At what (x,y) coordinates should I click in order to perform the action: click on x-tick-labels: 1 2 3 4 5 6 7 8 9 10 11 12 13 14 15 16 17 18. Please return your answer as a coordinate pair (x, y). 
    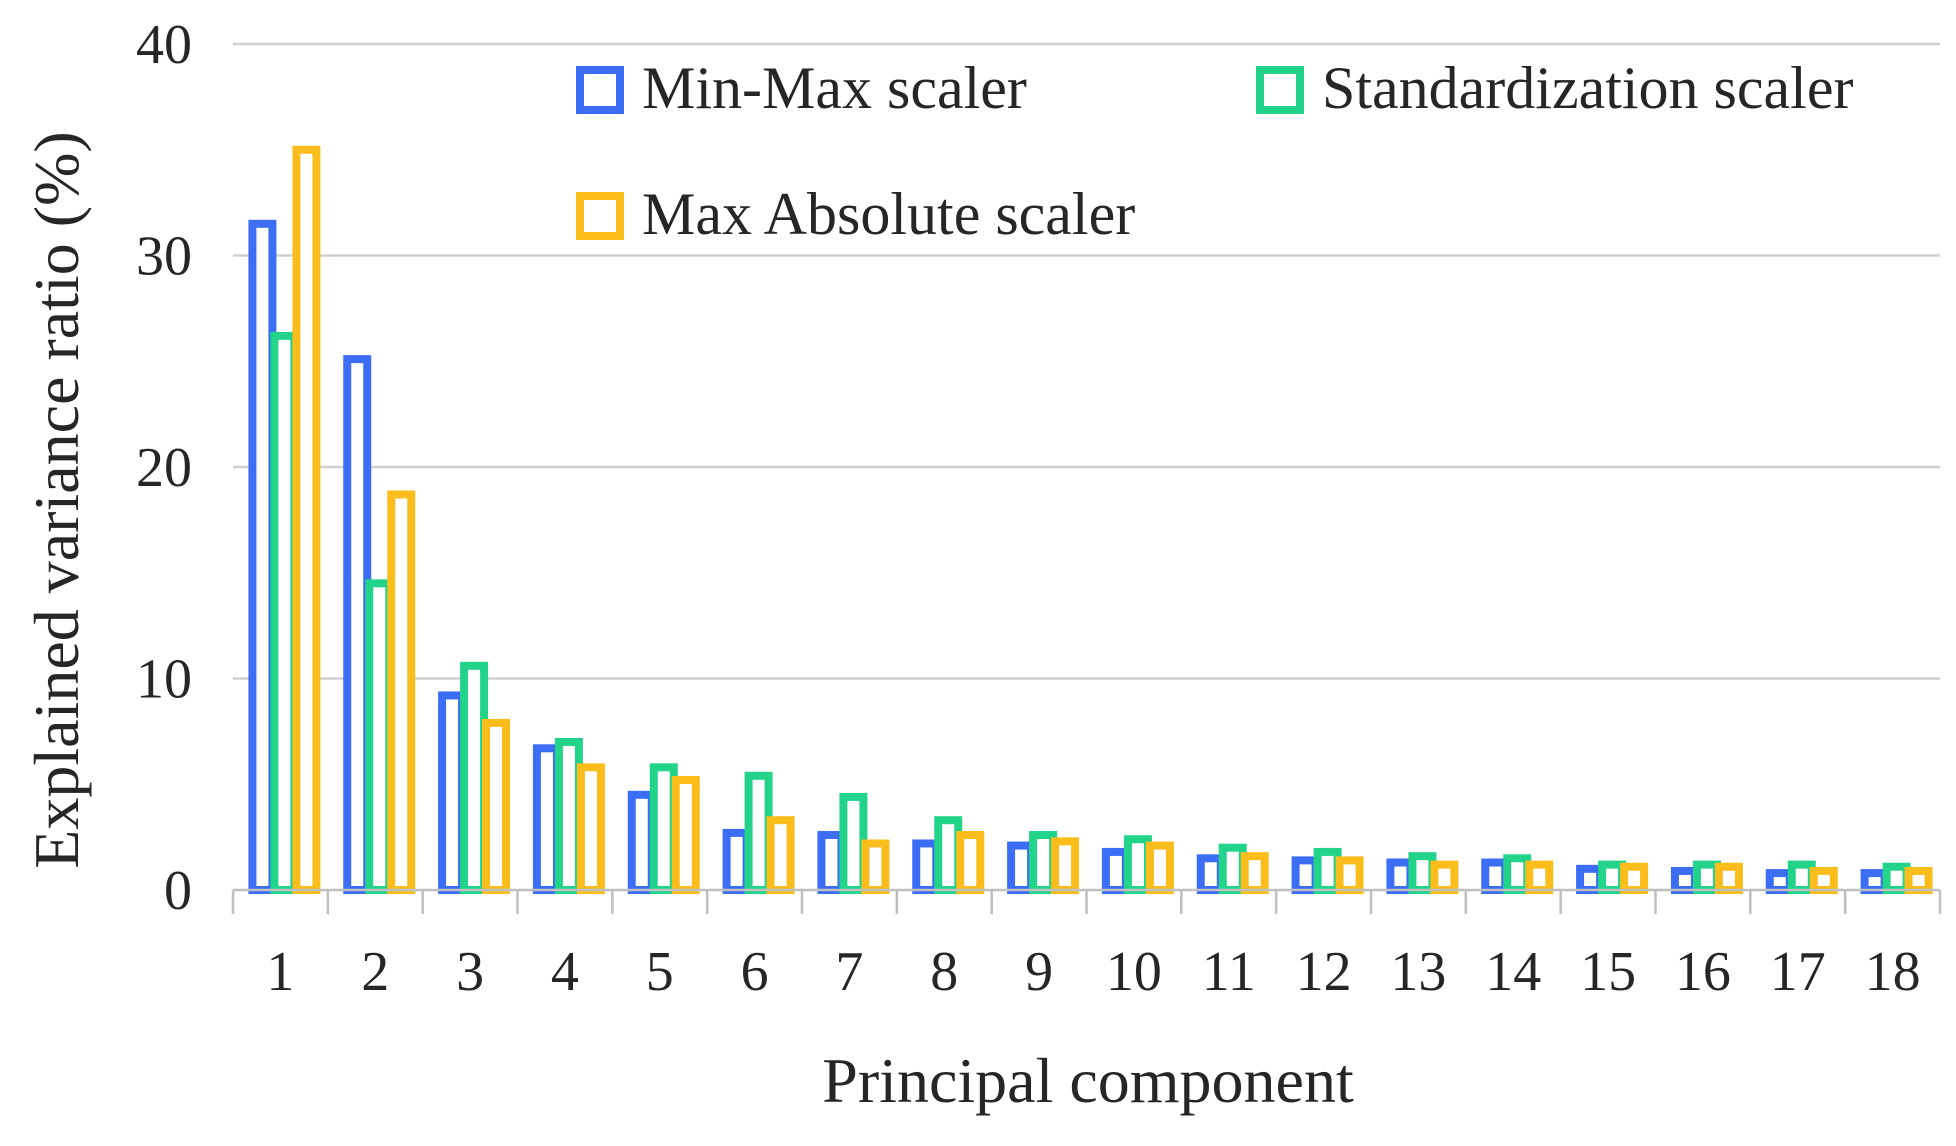
    Looking at the image, I should click on (1093, 972).